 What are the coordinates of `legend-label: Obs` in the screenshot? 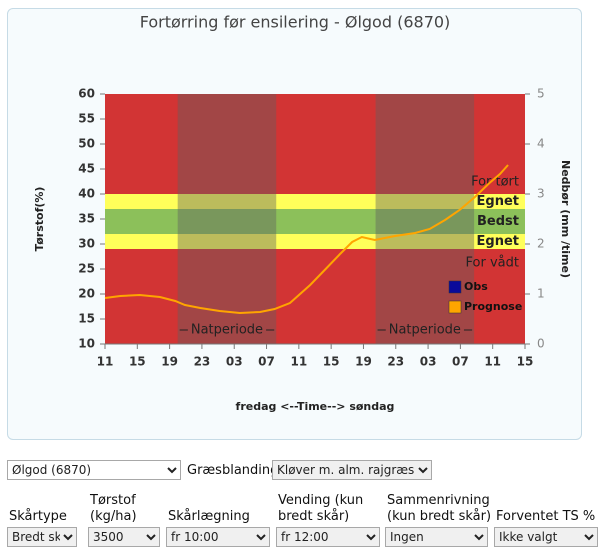 It's located at (476, 286).